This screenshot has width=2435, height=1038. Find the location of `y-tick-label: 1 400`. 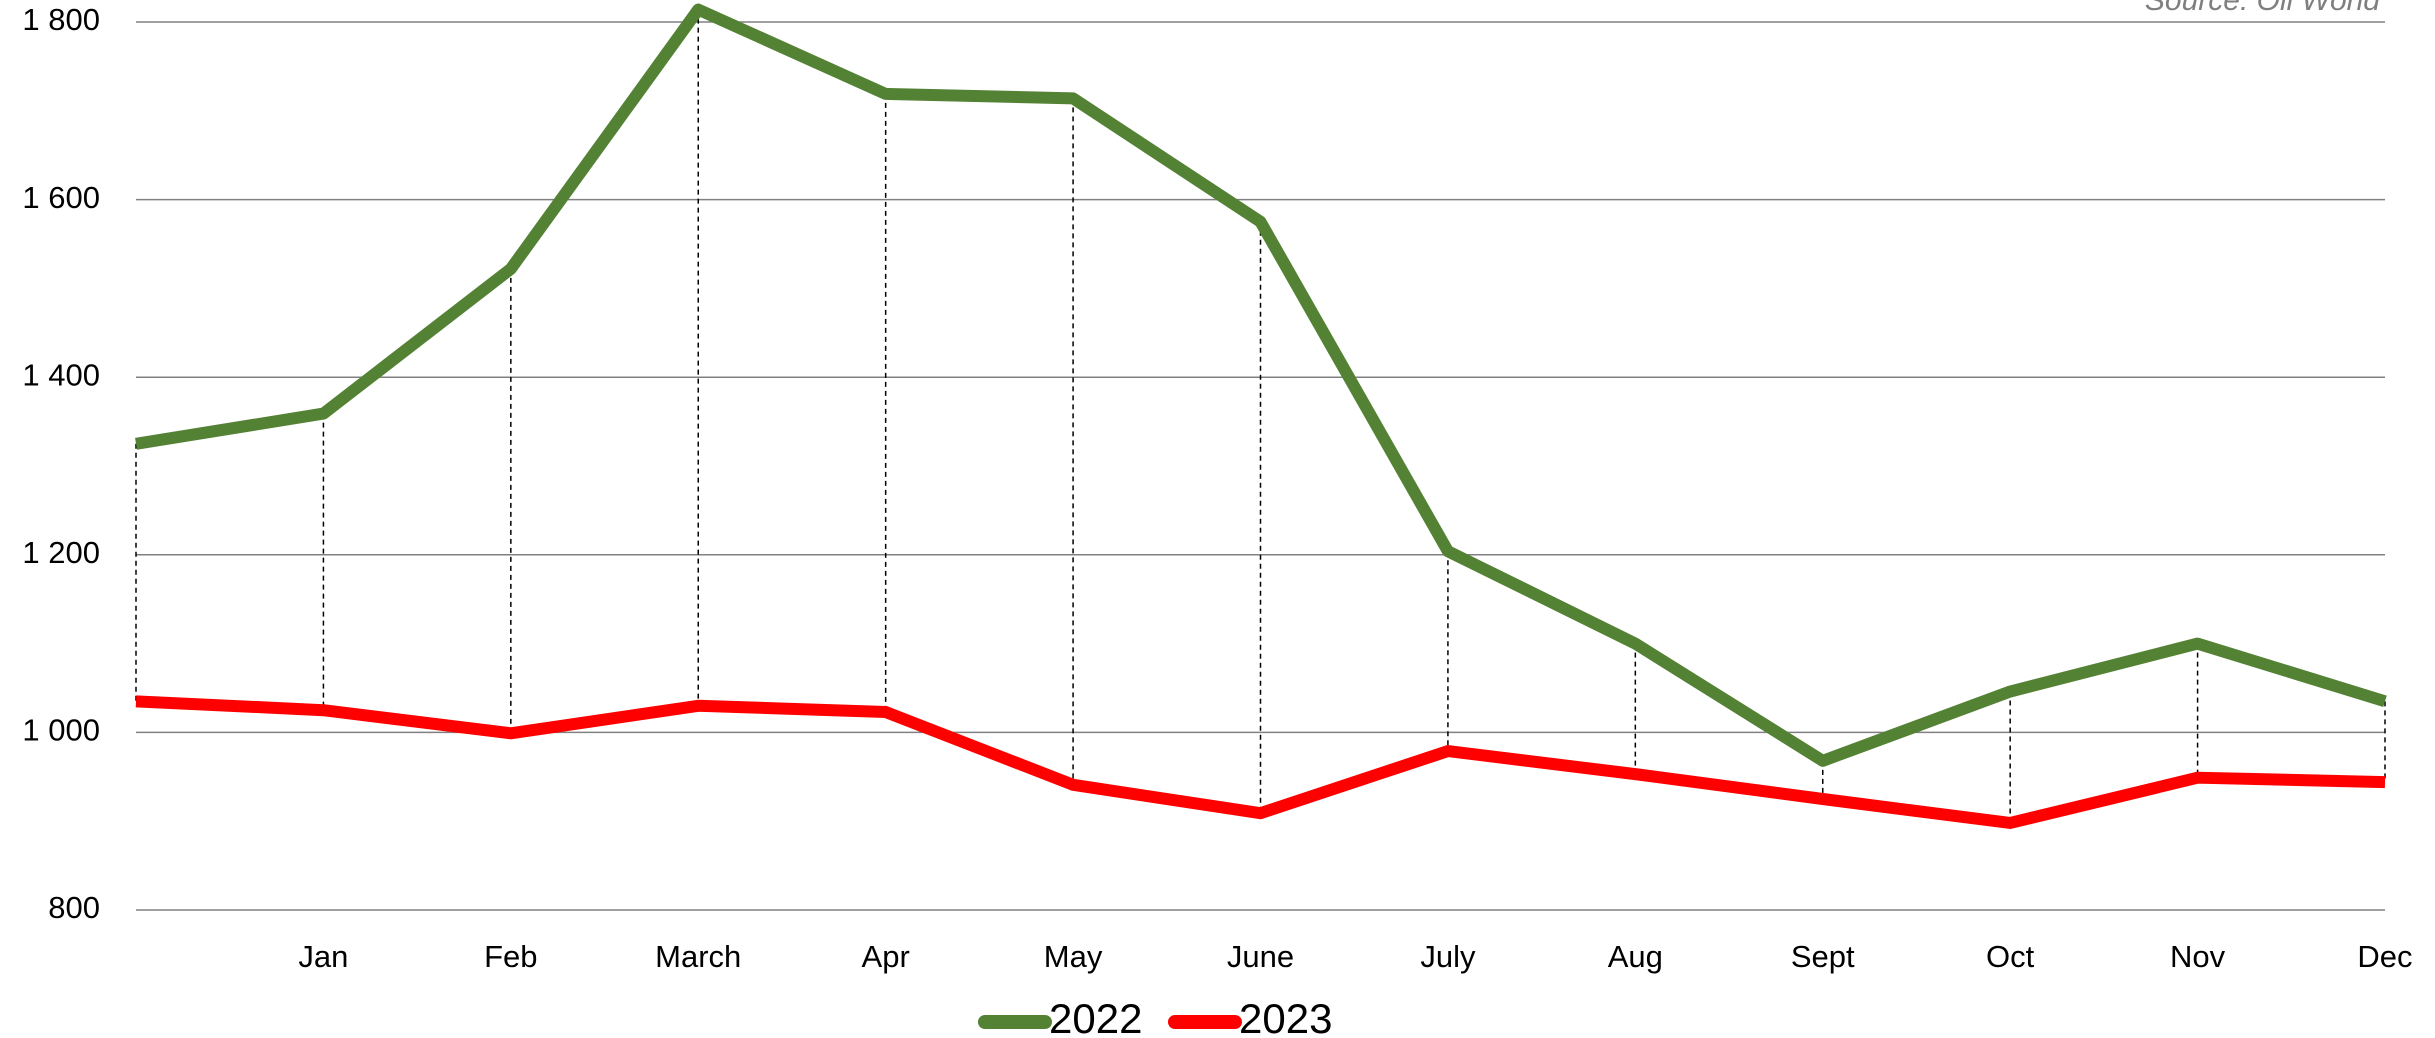

y-tick-label: 1 400 is located at coordinates (61, 374).